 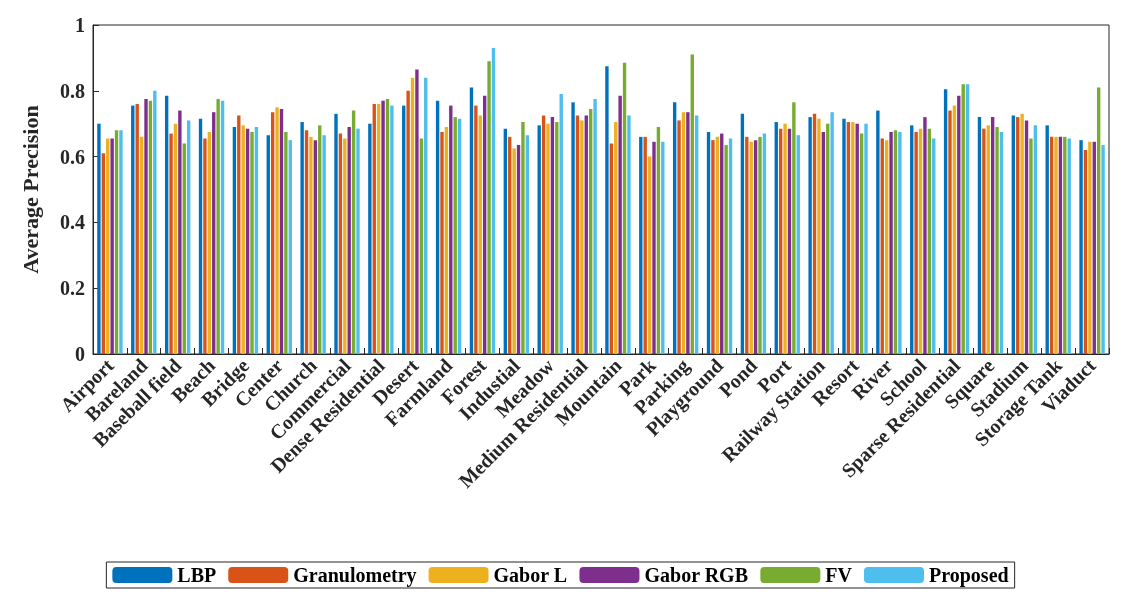 I want to click on legend-label: FV, so click(x=839, y=575).